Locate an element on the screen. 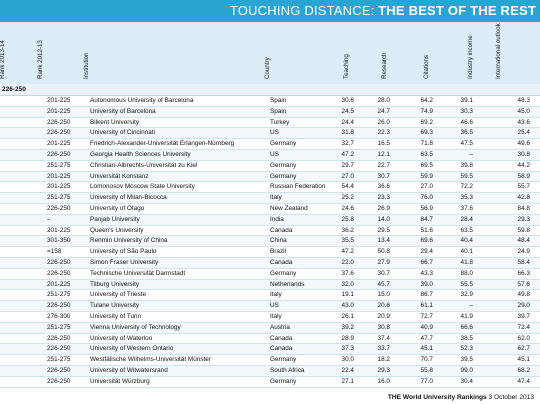  header-institution: Institution is located at coordinates (86, 65).